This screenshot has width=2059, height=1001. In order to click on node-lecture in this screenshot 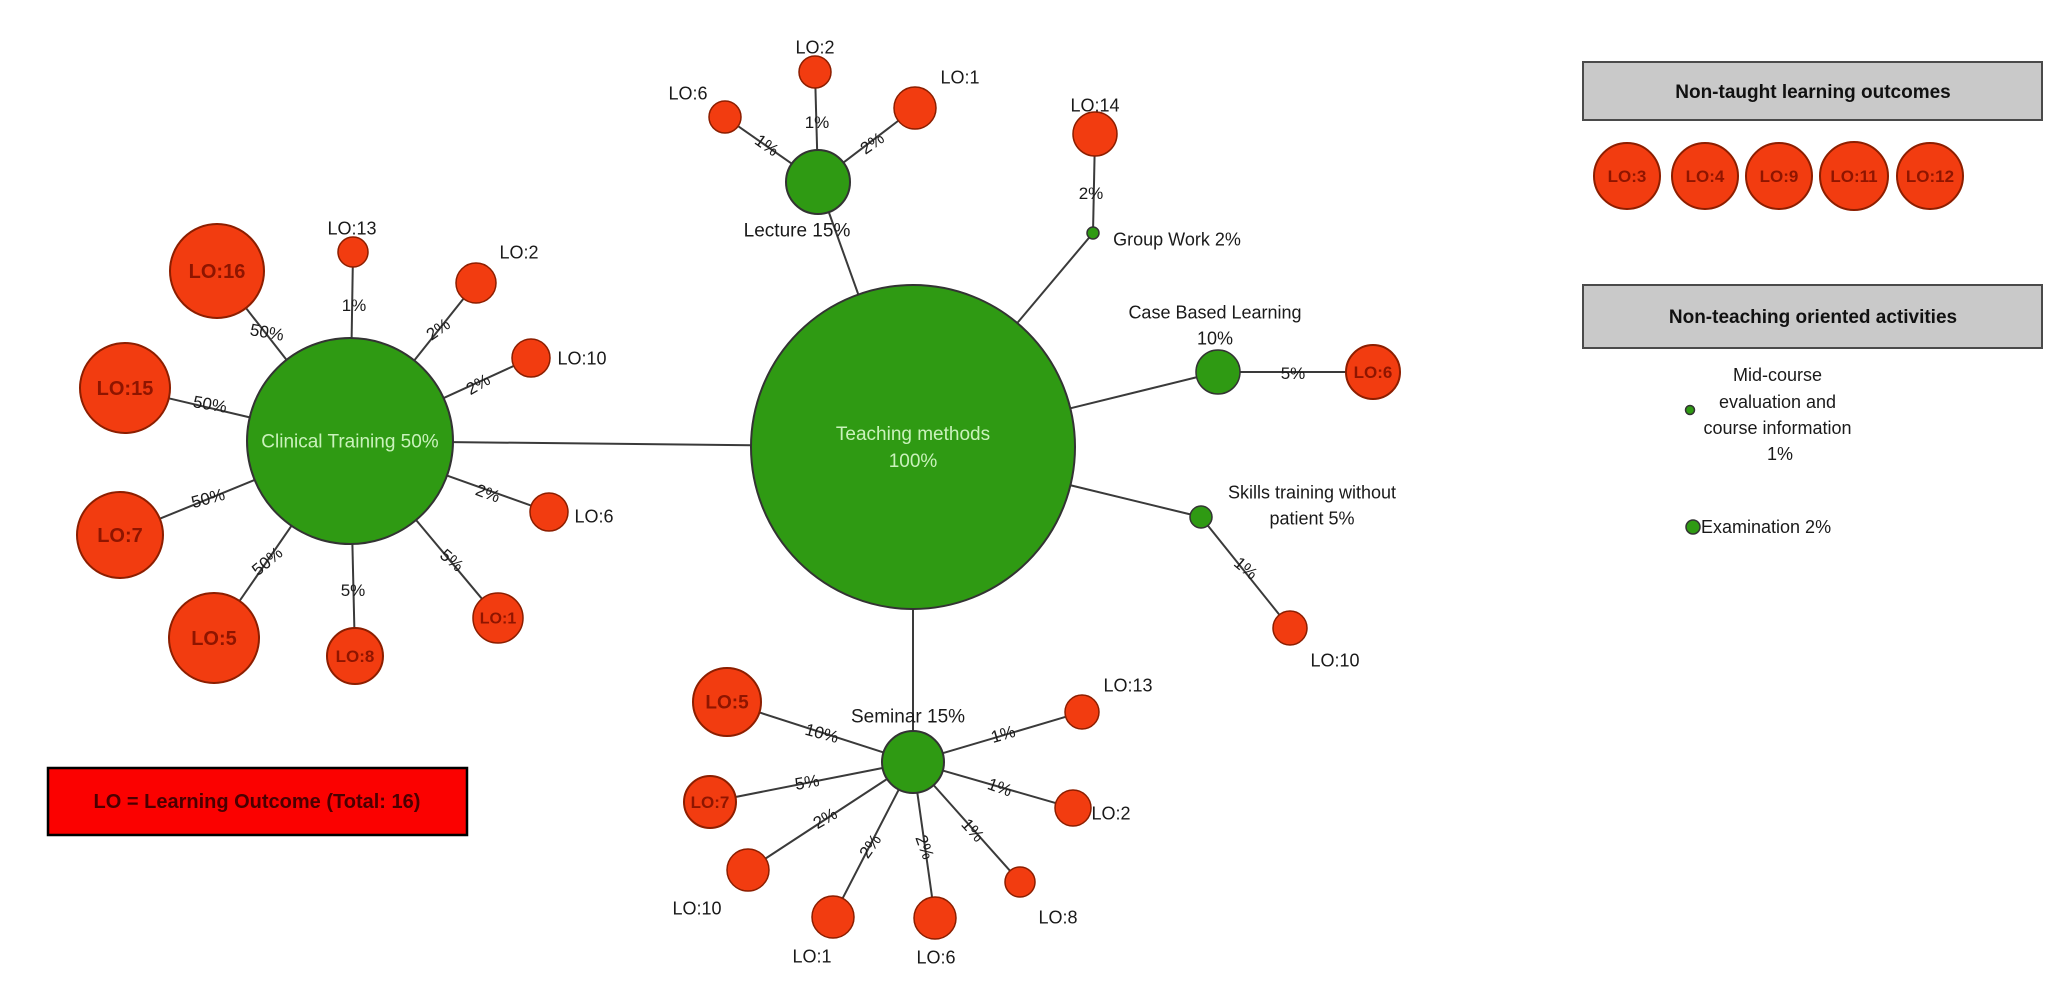, I will do `click(818, 182)`.